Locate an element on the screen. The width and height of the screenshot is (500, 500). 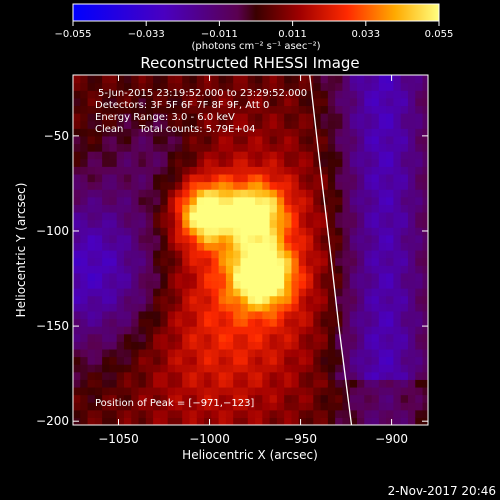
info-energy-range: Energy Range: 3.0 - 6.0 keV is located at coordinates (165, 117).